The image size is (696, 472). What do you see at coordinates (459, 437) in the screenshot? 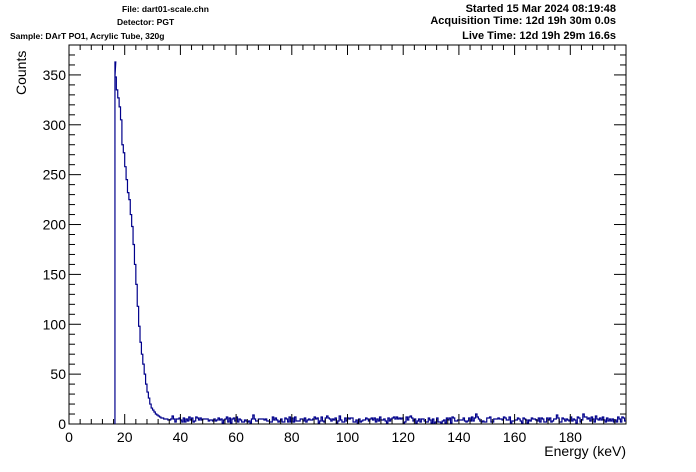
I see `x-tick-label: 140` at bounding box center [459, 437].